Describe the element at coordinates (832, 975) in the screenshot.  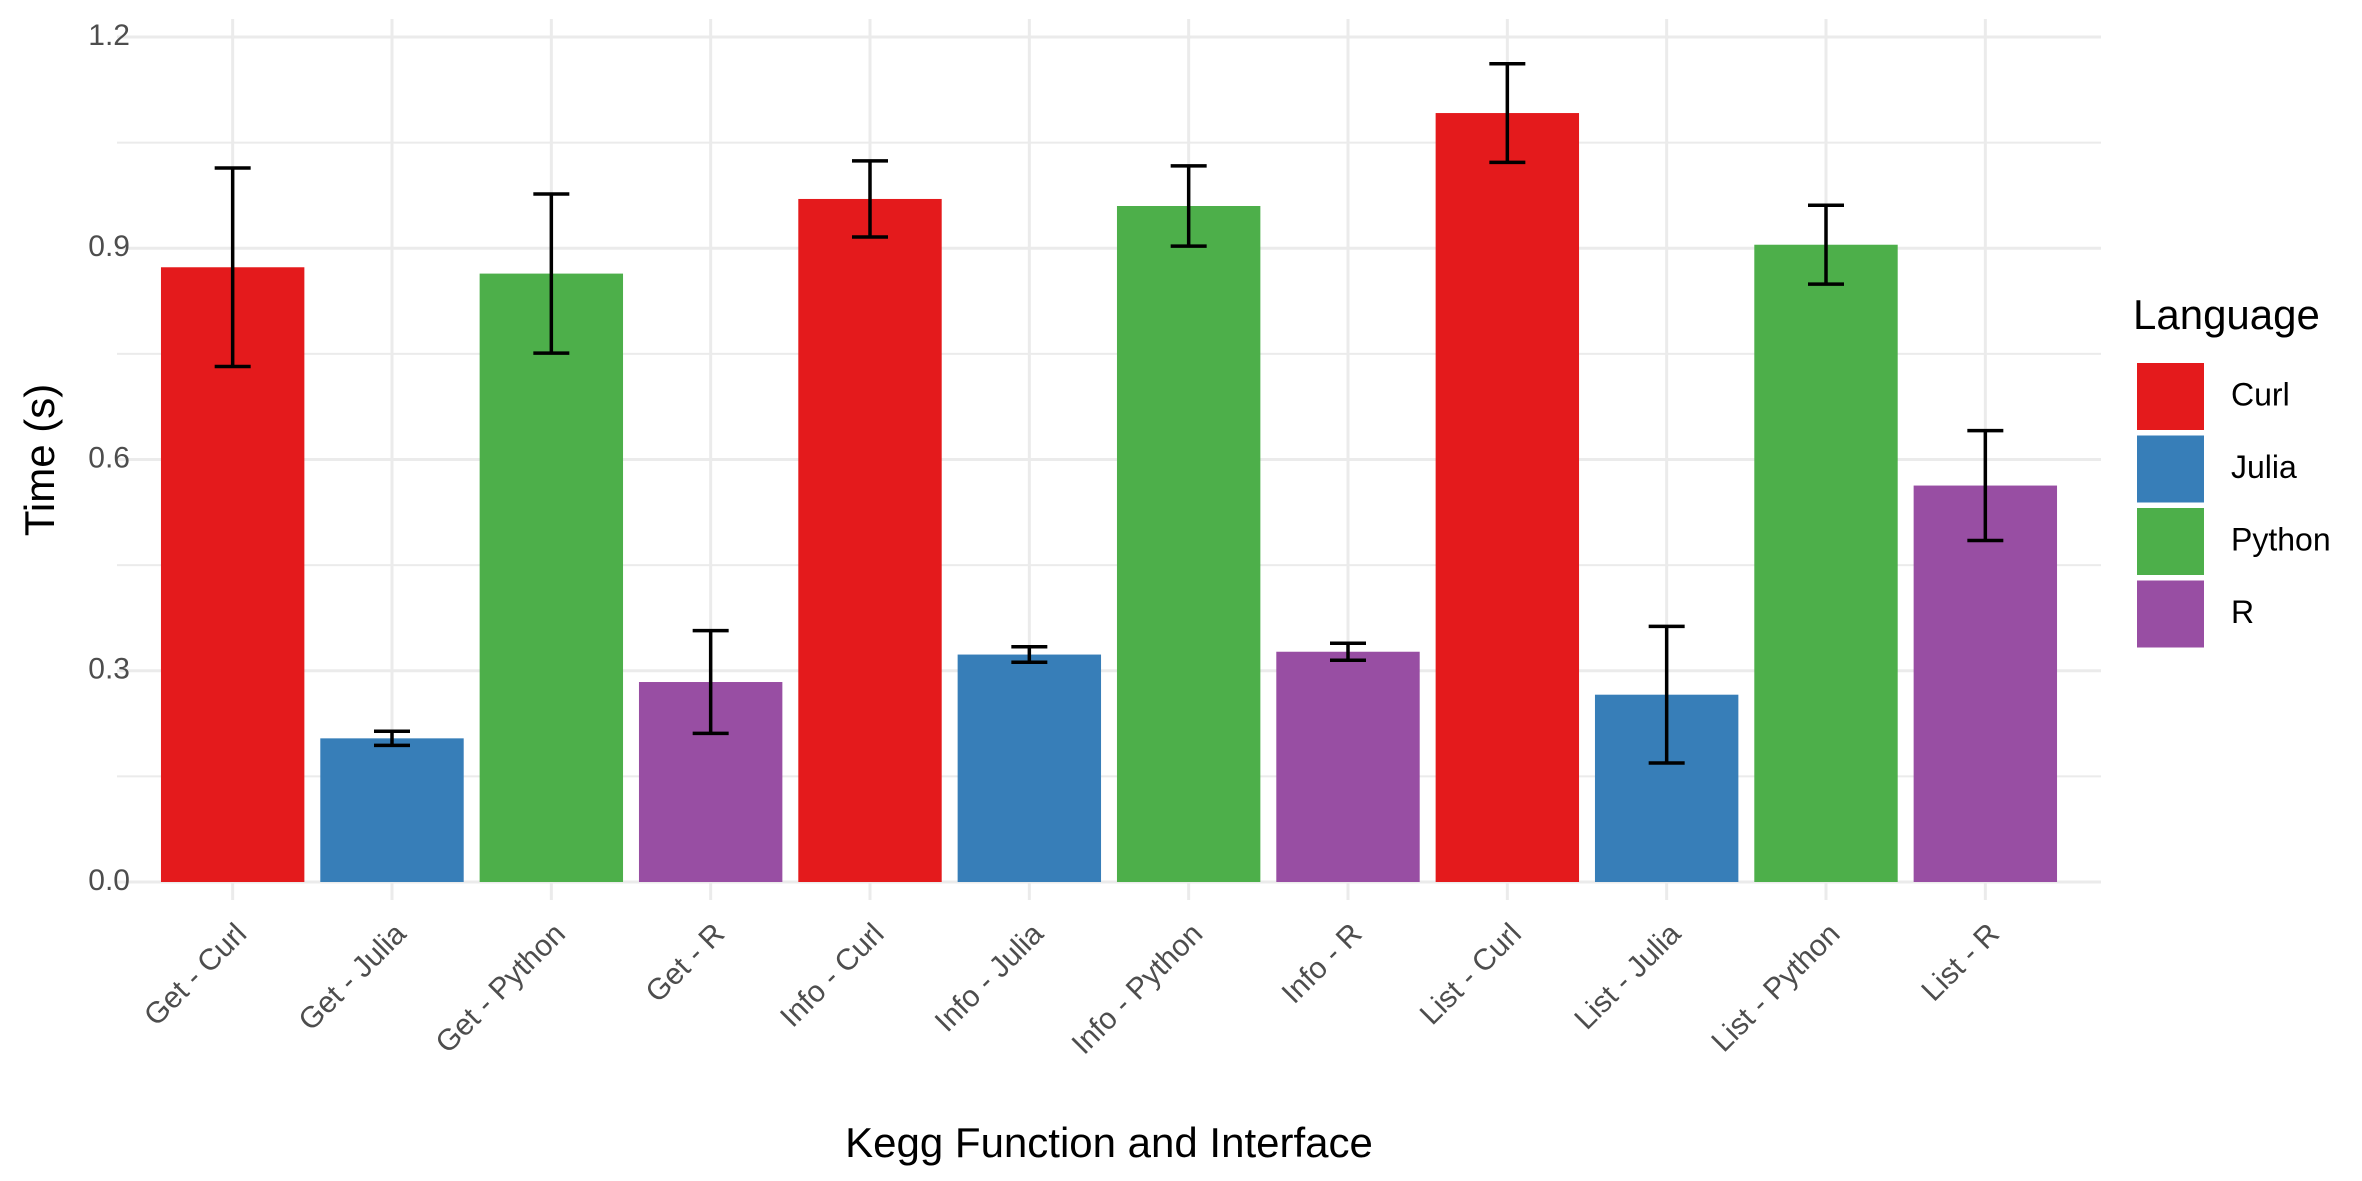
I see `x-tick-label: Info - Curl` at that location.